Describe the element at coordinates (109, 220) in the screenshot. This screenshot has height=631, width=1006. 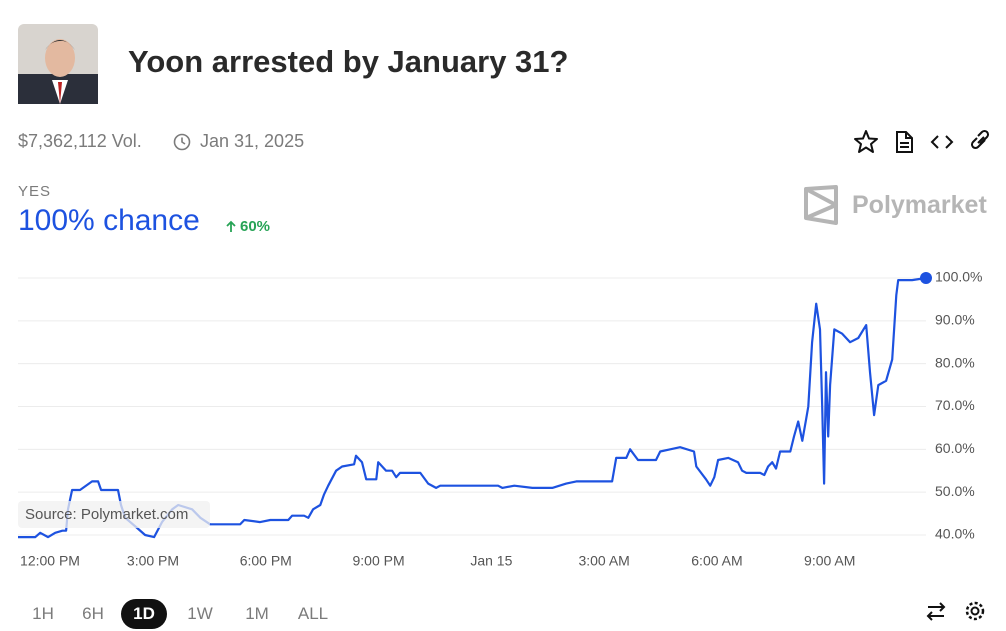
I see `chance: 100% chance` at that location.